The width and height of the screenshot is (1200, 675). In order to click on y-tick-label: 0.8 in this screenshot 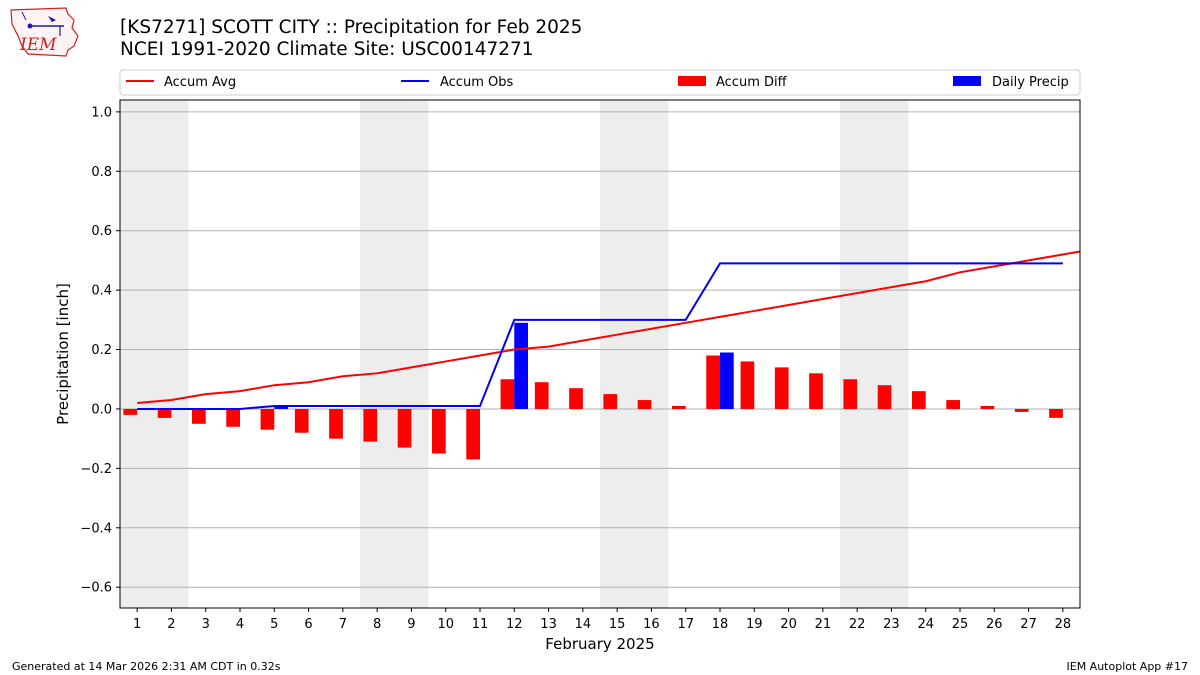, I will do `click(101, 172)`.